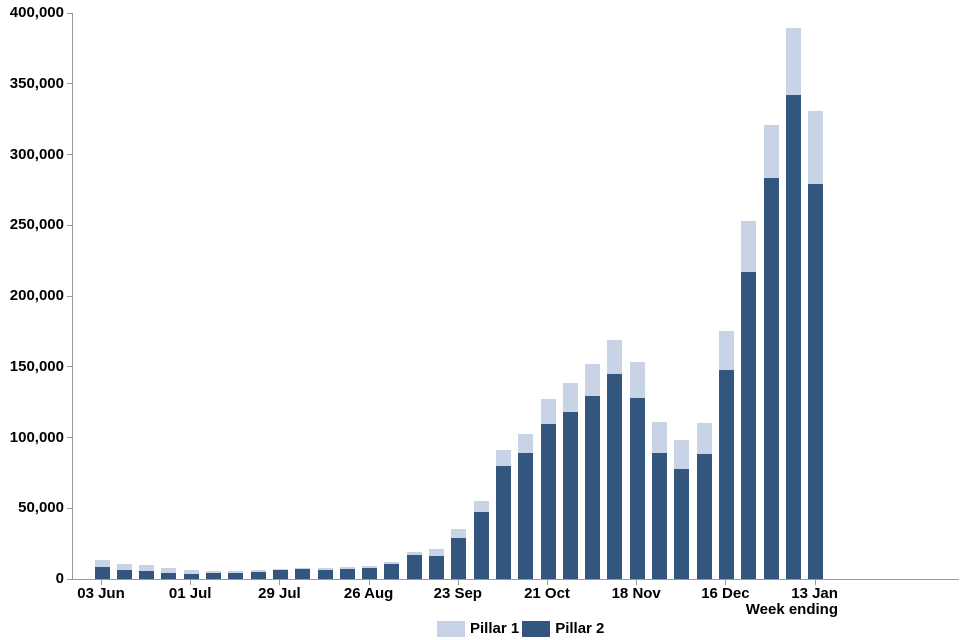  I want to click on x-axis-tick-label: 21 Oct, so click(547, 593).